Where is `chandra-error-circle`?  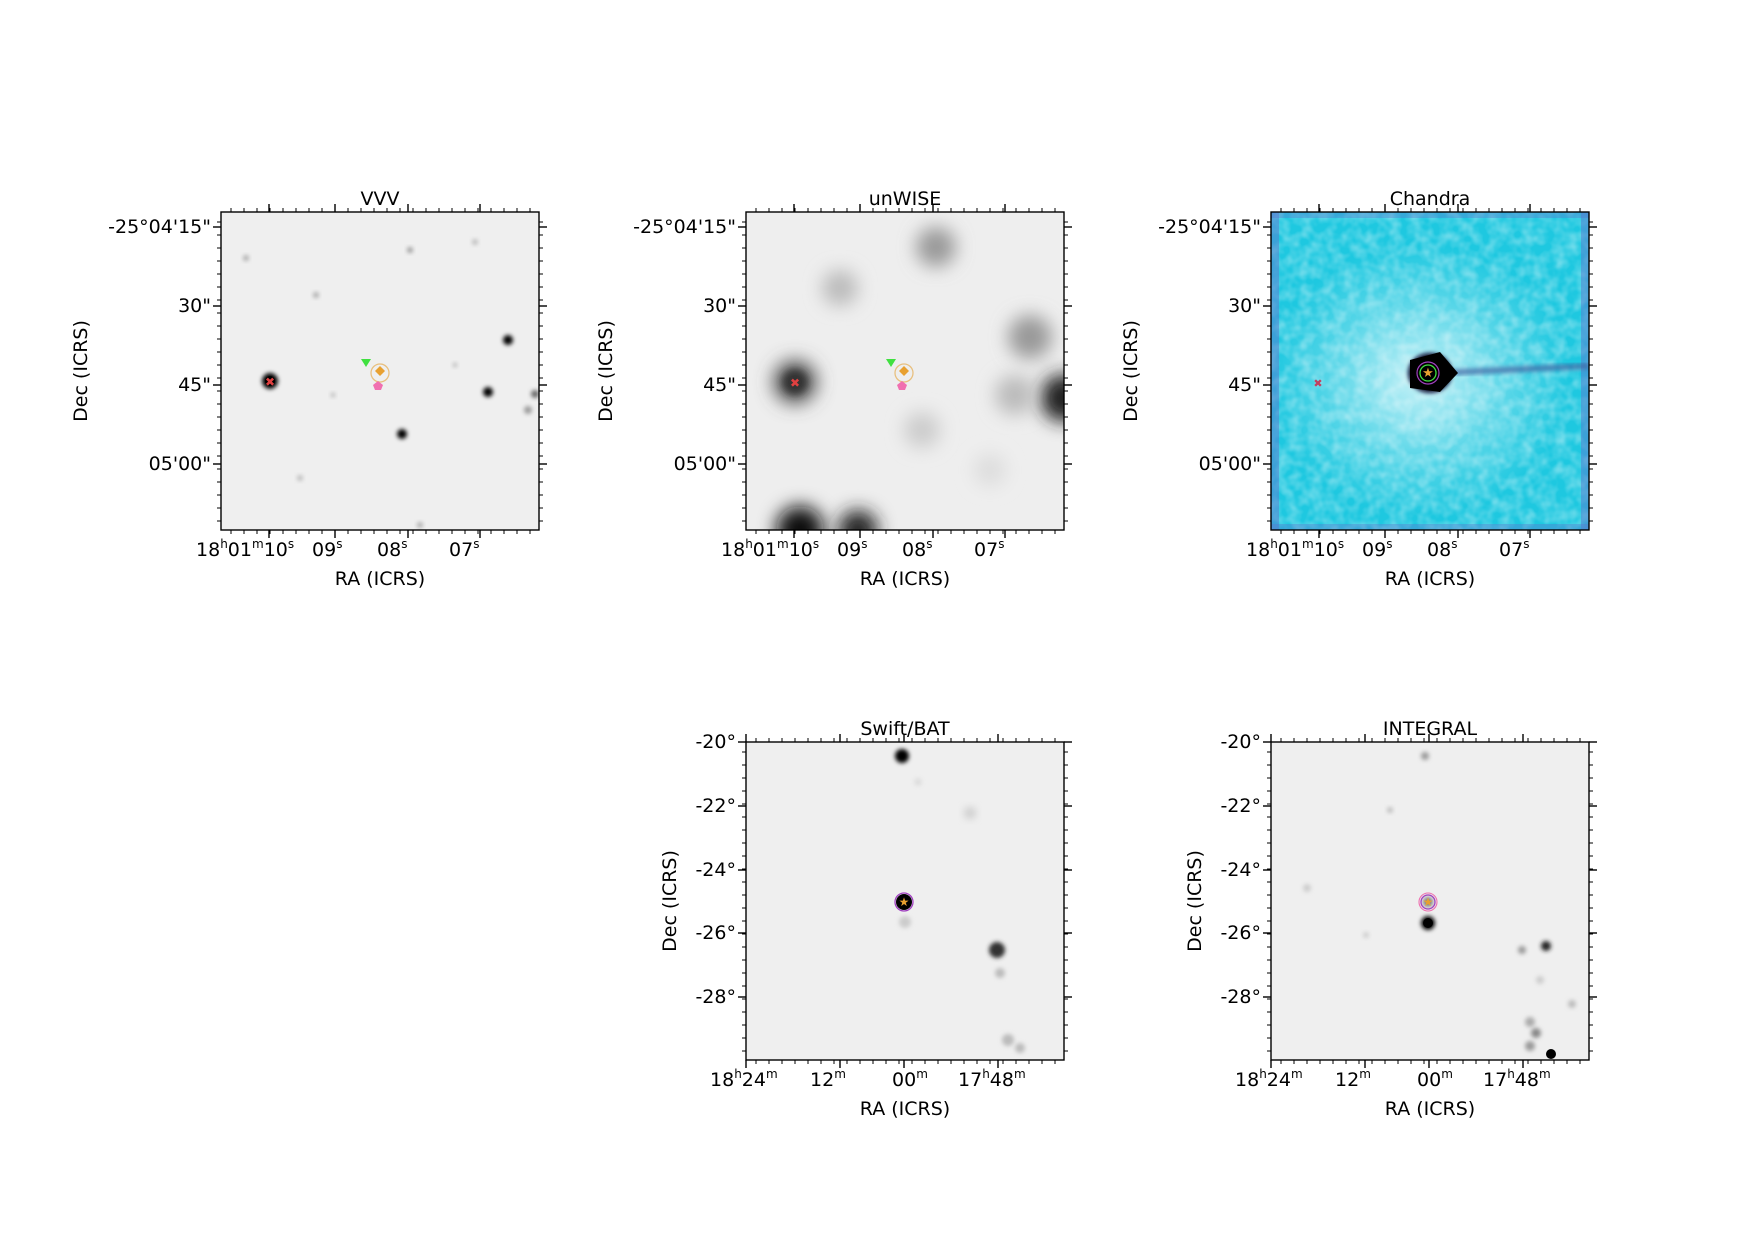
chandra-error-circle is located at coordinates (1428, 373).